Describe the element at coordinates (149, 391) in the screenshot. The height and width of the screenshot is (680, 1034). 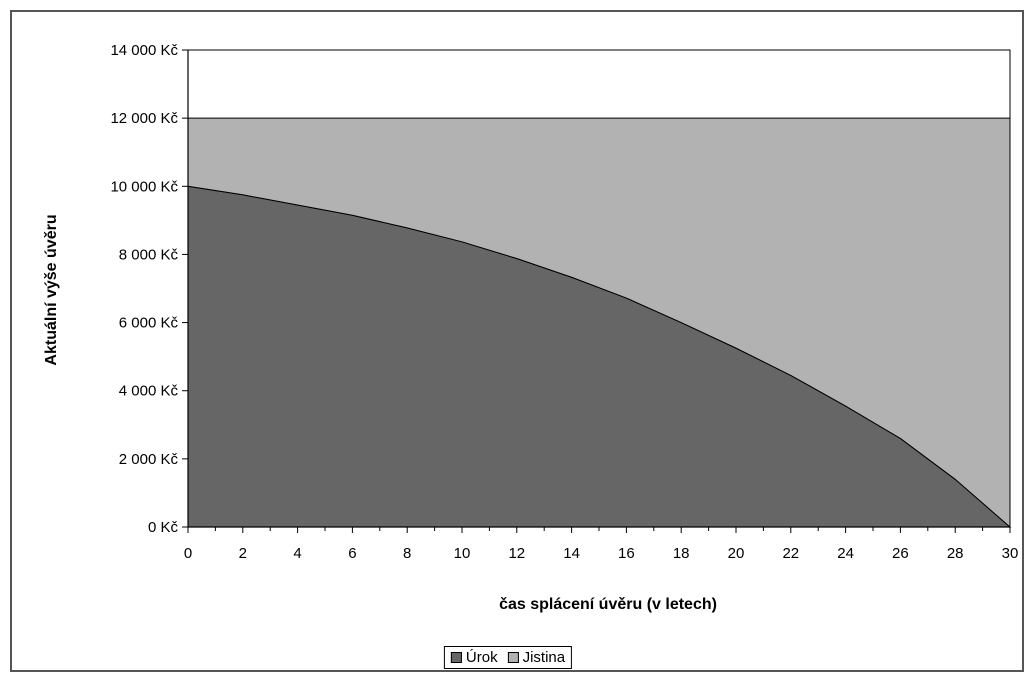
I see `y-tick-label: 4 000 Kč` at that location.